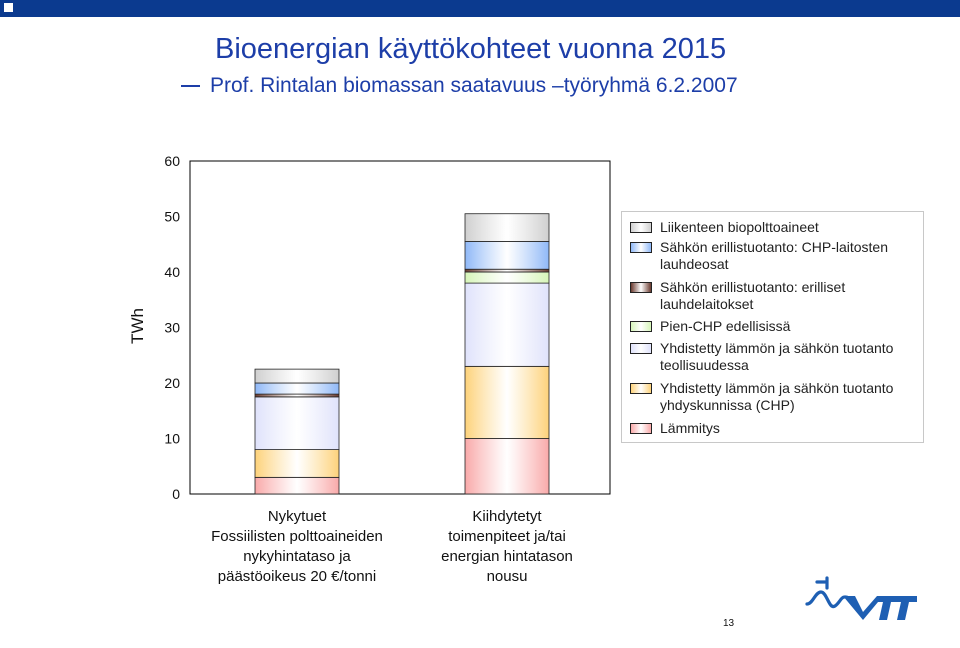  I want to click on vtt-logo, so click(861, 598).